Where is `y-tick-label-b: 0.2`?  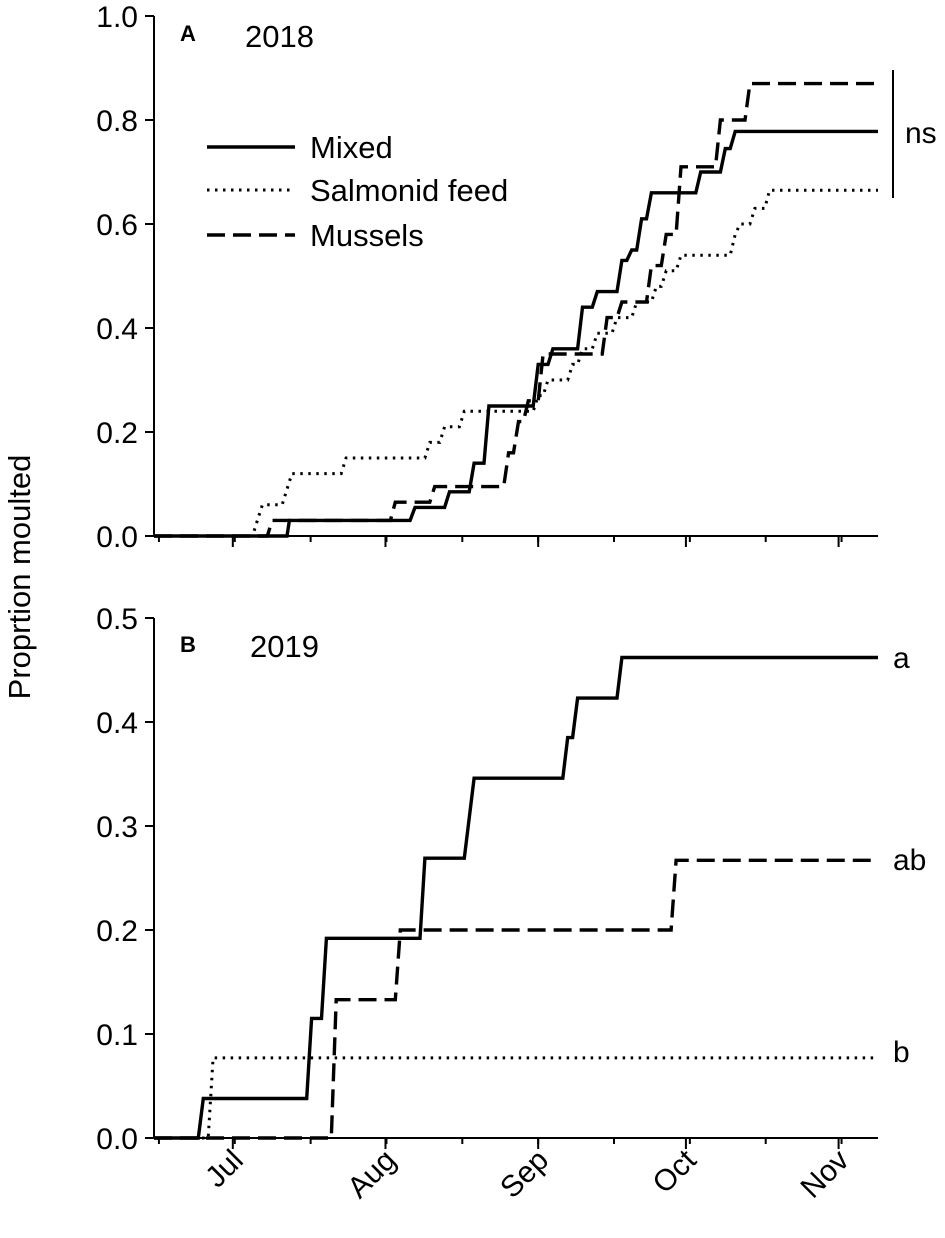
y-tick-label-b: 0.2 is located at coordinates (117, 931).